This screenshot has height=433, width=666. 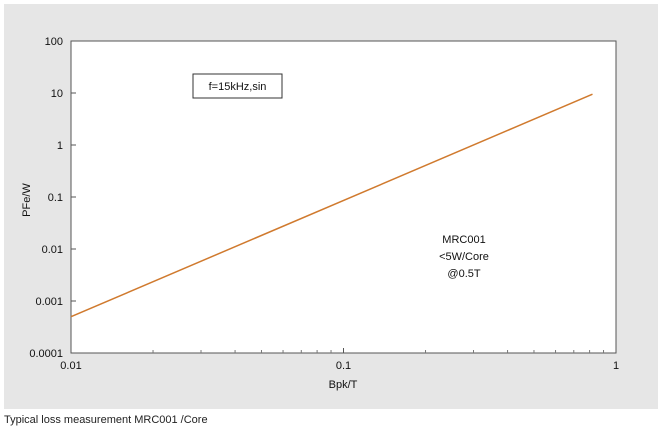 What do you see at coordinates (57, 94) in the screenshot?
I see `y-tick-label: 10` at bounding box center [57, 94].